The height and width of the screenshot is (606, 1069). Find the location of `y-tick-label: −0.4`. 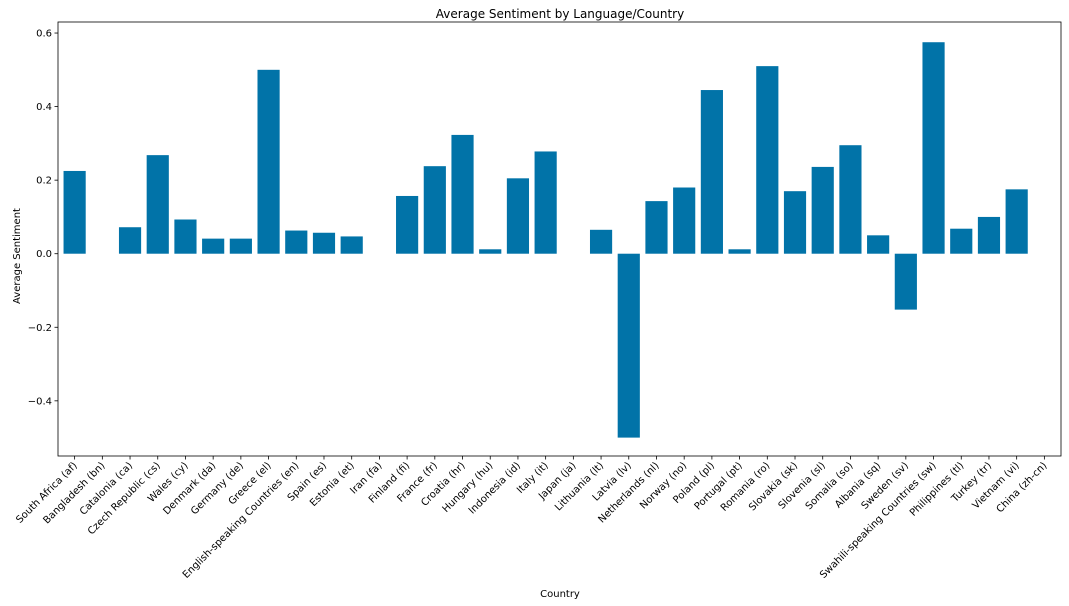

y-tick-label: −0.4 is located at coordinates (40, 401).